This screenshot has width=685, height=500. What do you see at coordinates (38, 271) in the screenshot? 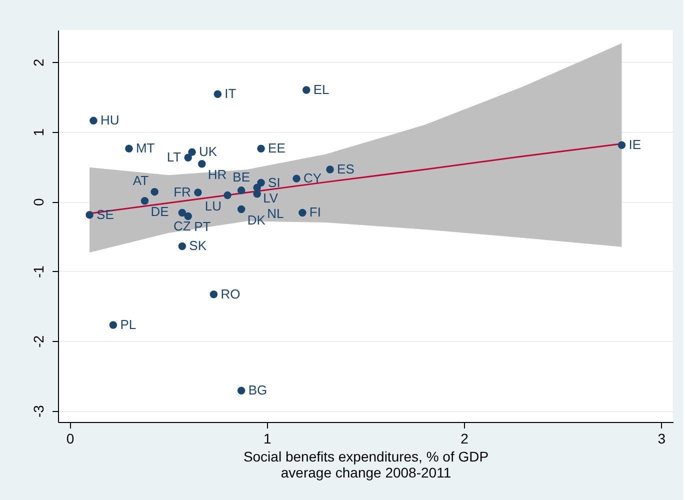
I see `y-tick-label: -1` at bounding box center [38, 271].